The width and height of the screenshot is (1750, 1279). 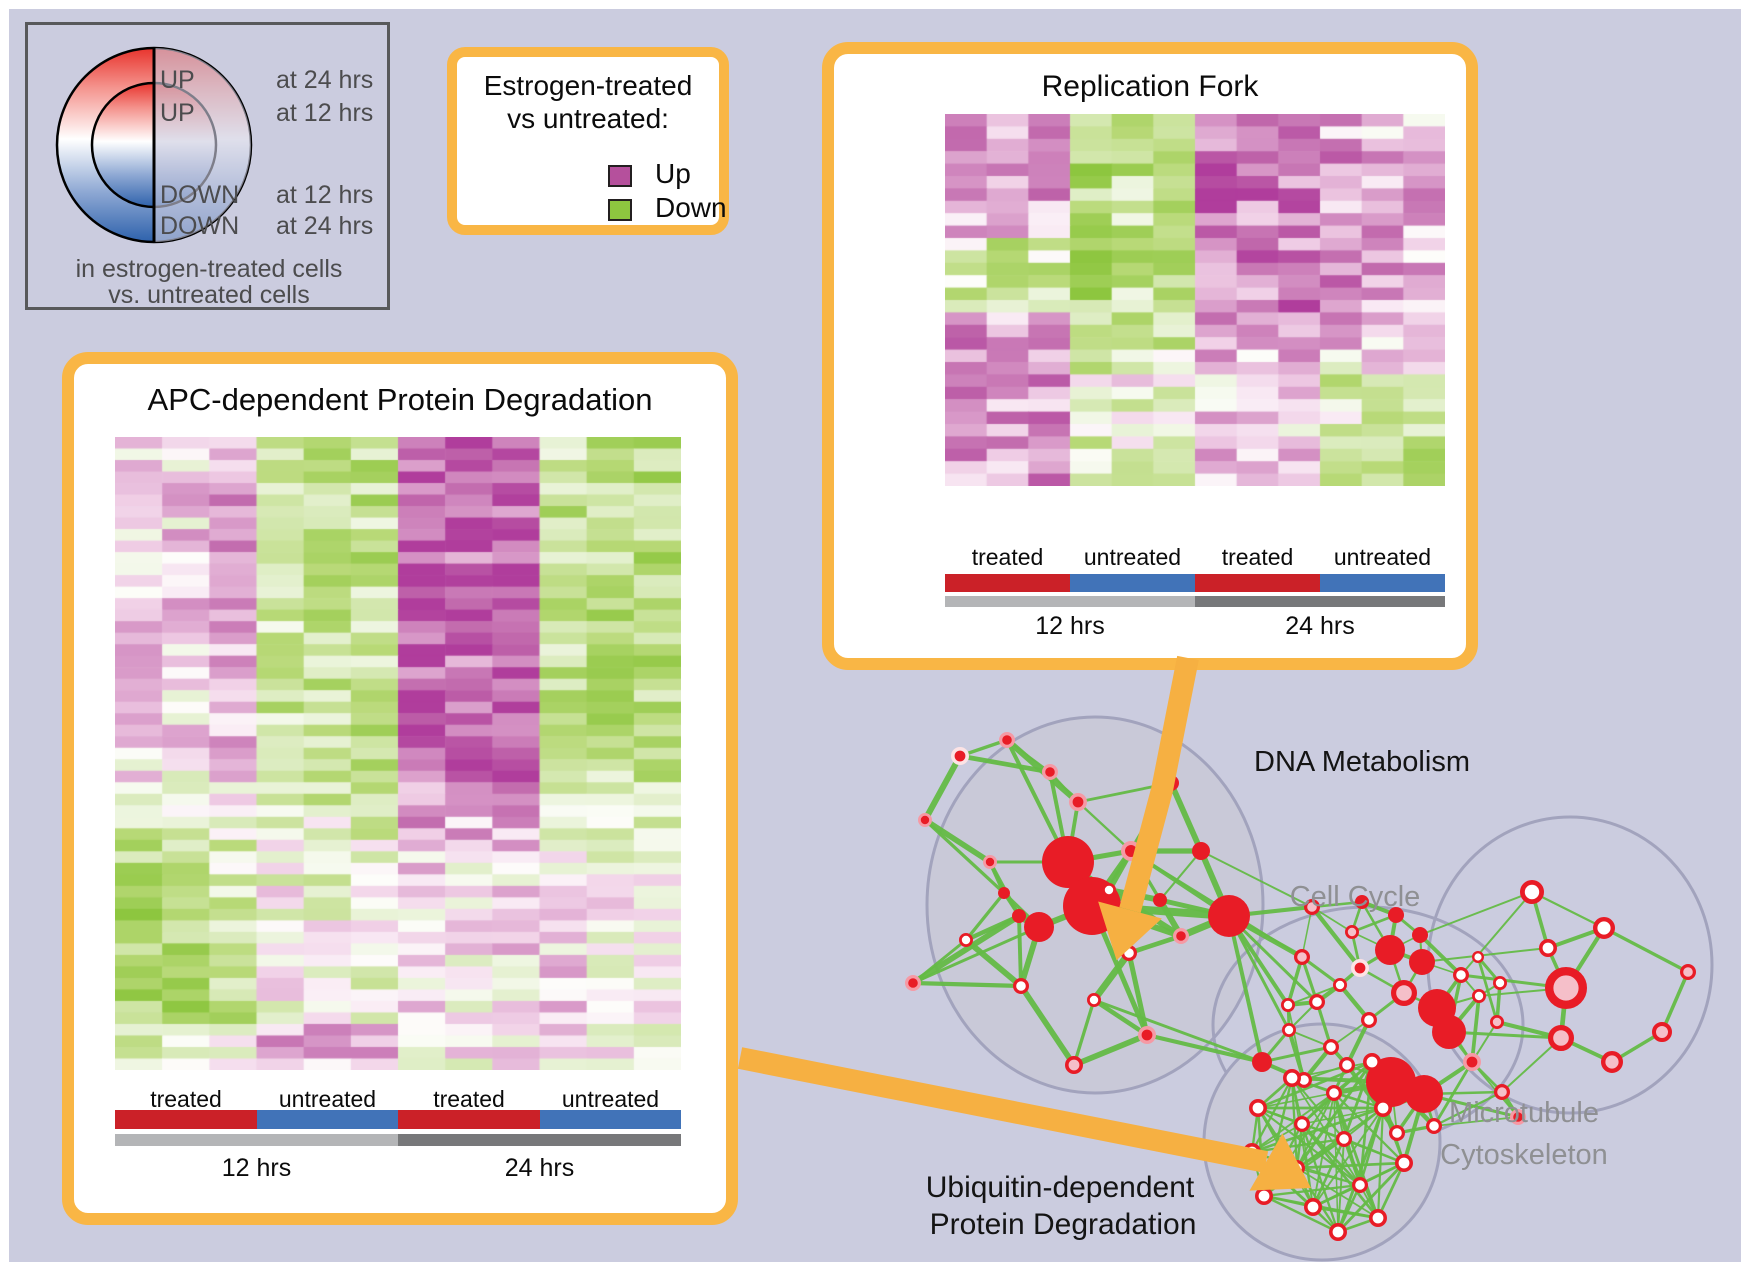 What do you see at coordinates (177, 80) in the screenshot?
I see `up-24-word: UP` at bounding box center [177, 80].